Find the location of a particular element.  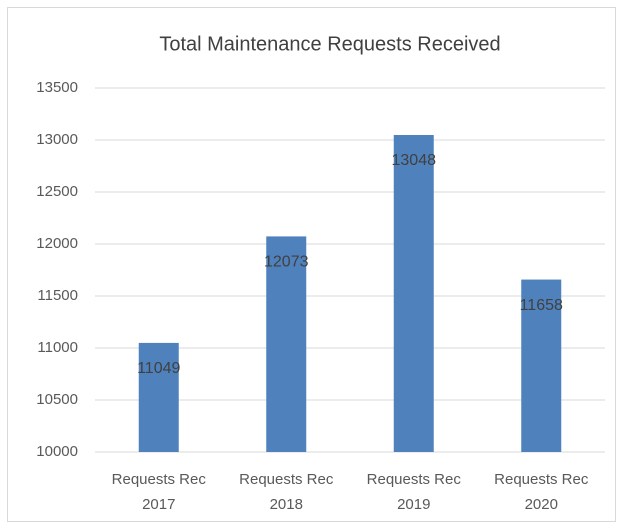

x-tick-line: 2019 is located at coordinates (413, 504).